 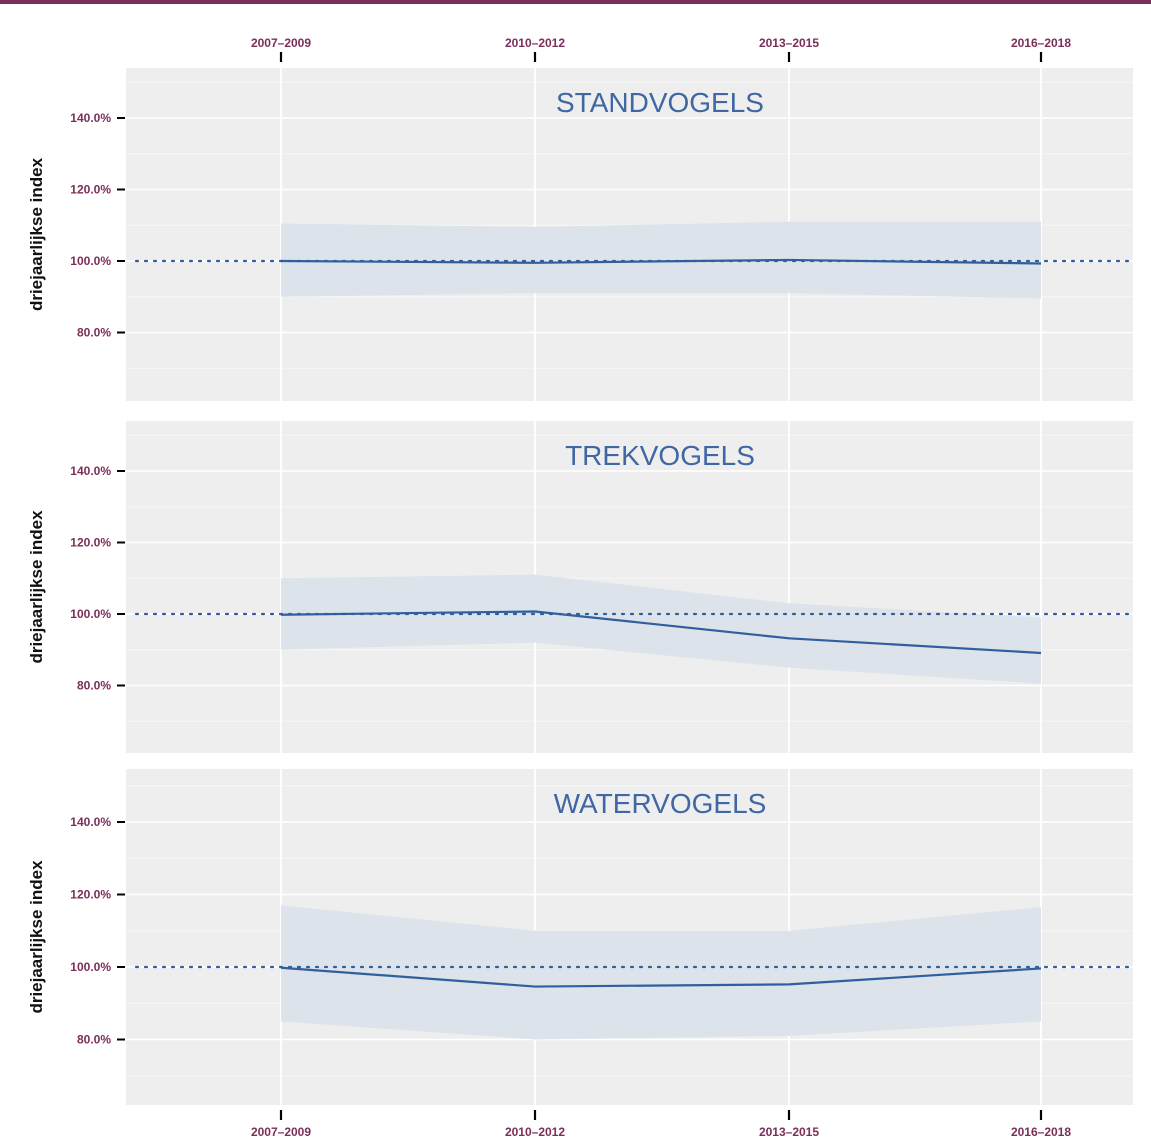 I want to click on panel-title: WATERVOGELS, so click(x=660, y=803).